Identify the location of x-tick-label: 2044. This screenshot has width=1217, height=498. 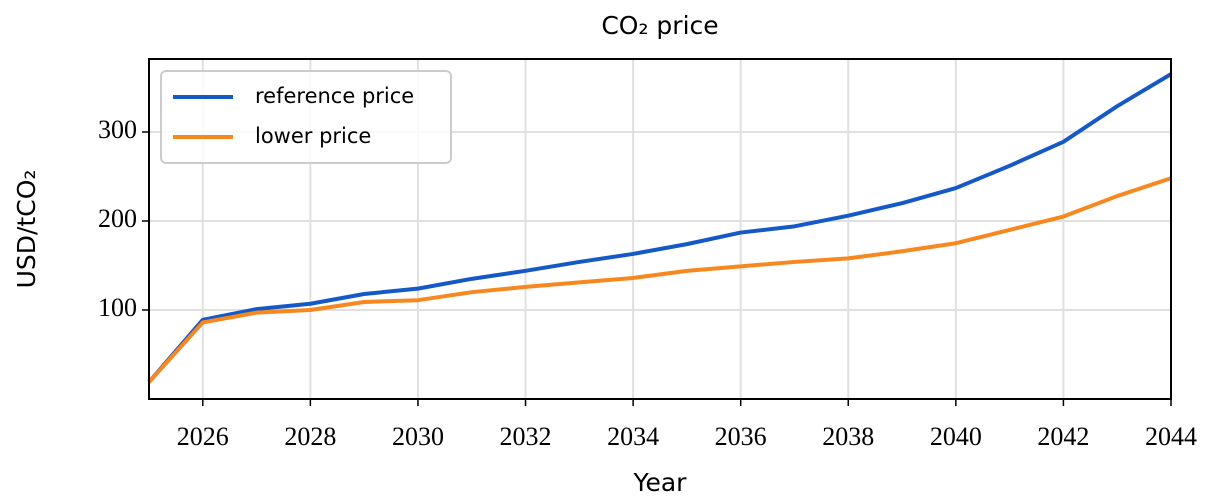
(1171, 436).